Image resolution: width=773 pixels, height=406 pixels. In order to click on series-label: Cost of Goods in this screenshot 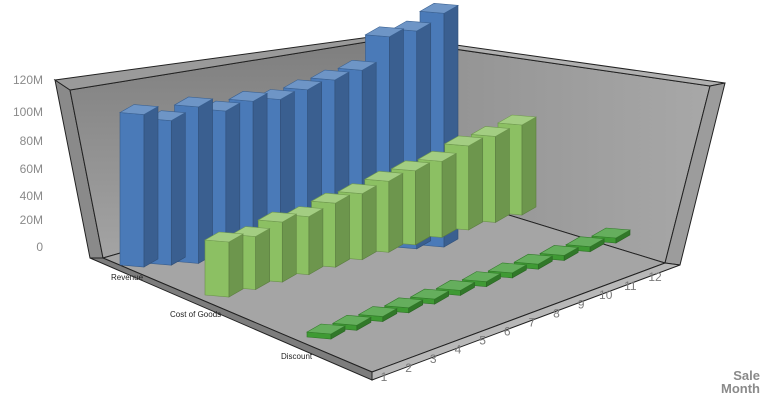, I will do `click(195, 314)`.